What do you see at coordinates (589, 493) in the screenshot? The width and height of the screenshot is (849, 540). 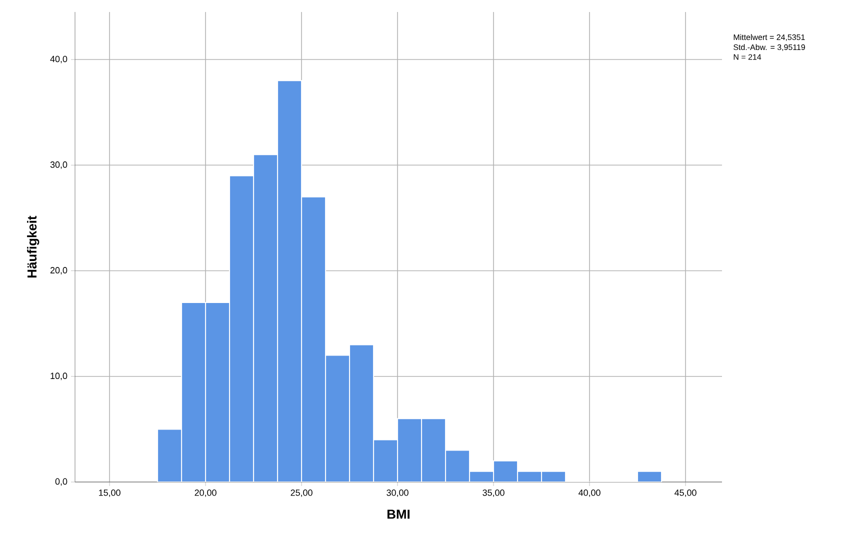 I see `x-tick-label: 40,00` at bounding box center [589, 493].